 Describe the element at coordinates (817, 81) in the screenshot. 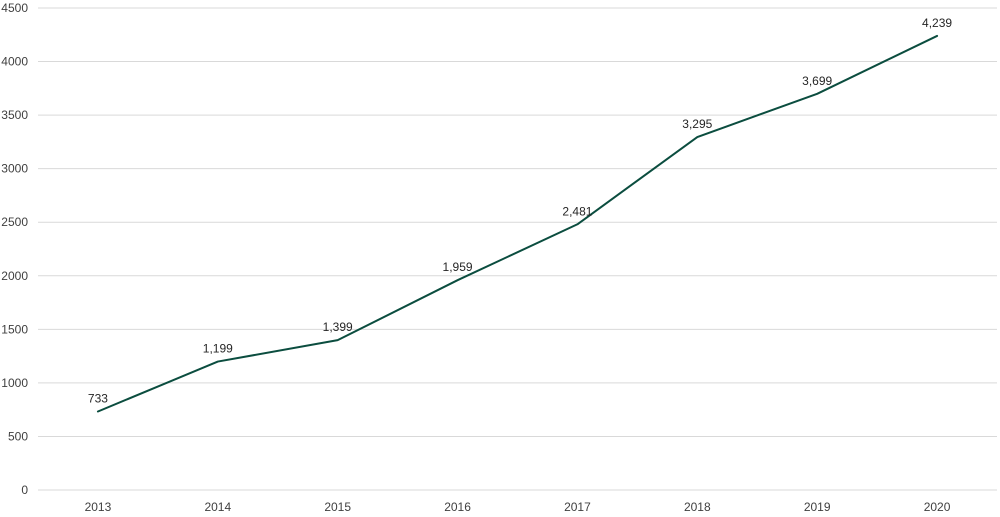

I see `data-label: 3,699` at that location.